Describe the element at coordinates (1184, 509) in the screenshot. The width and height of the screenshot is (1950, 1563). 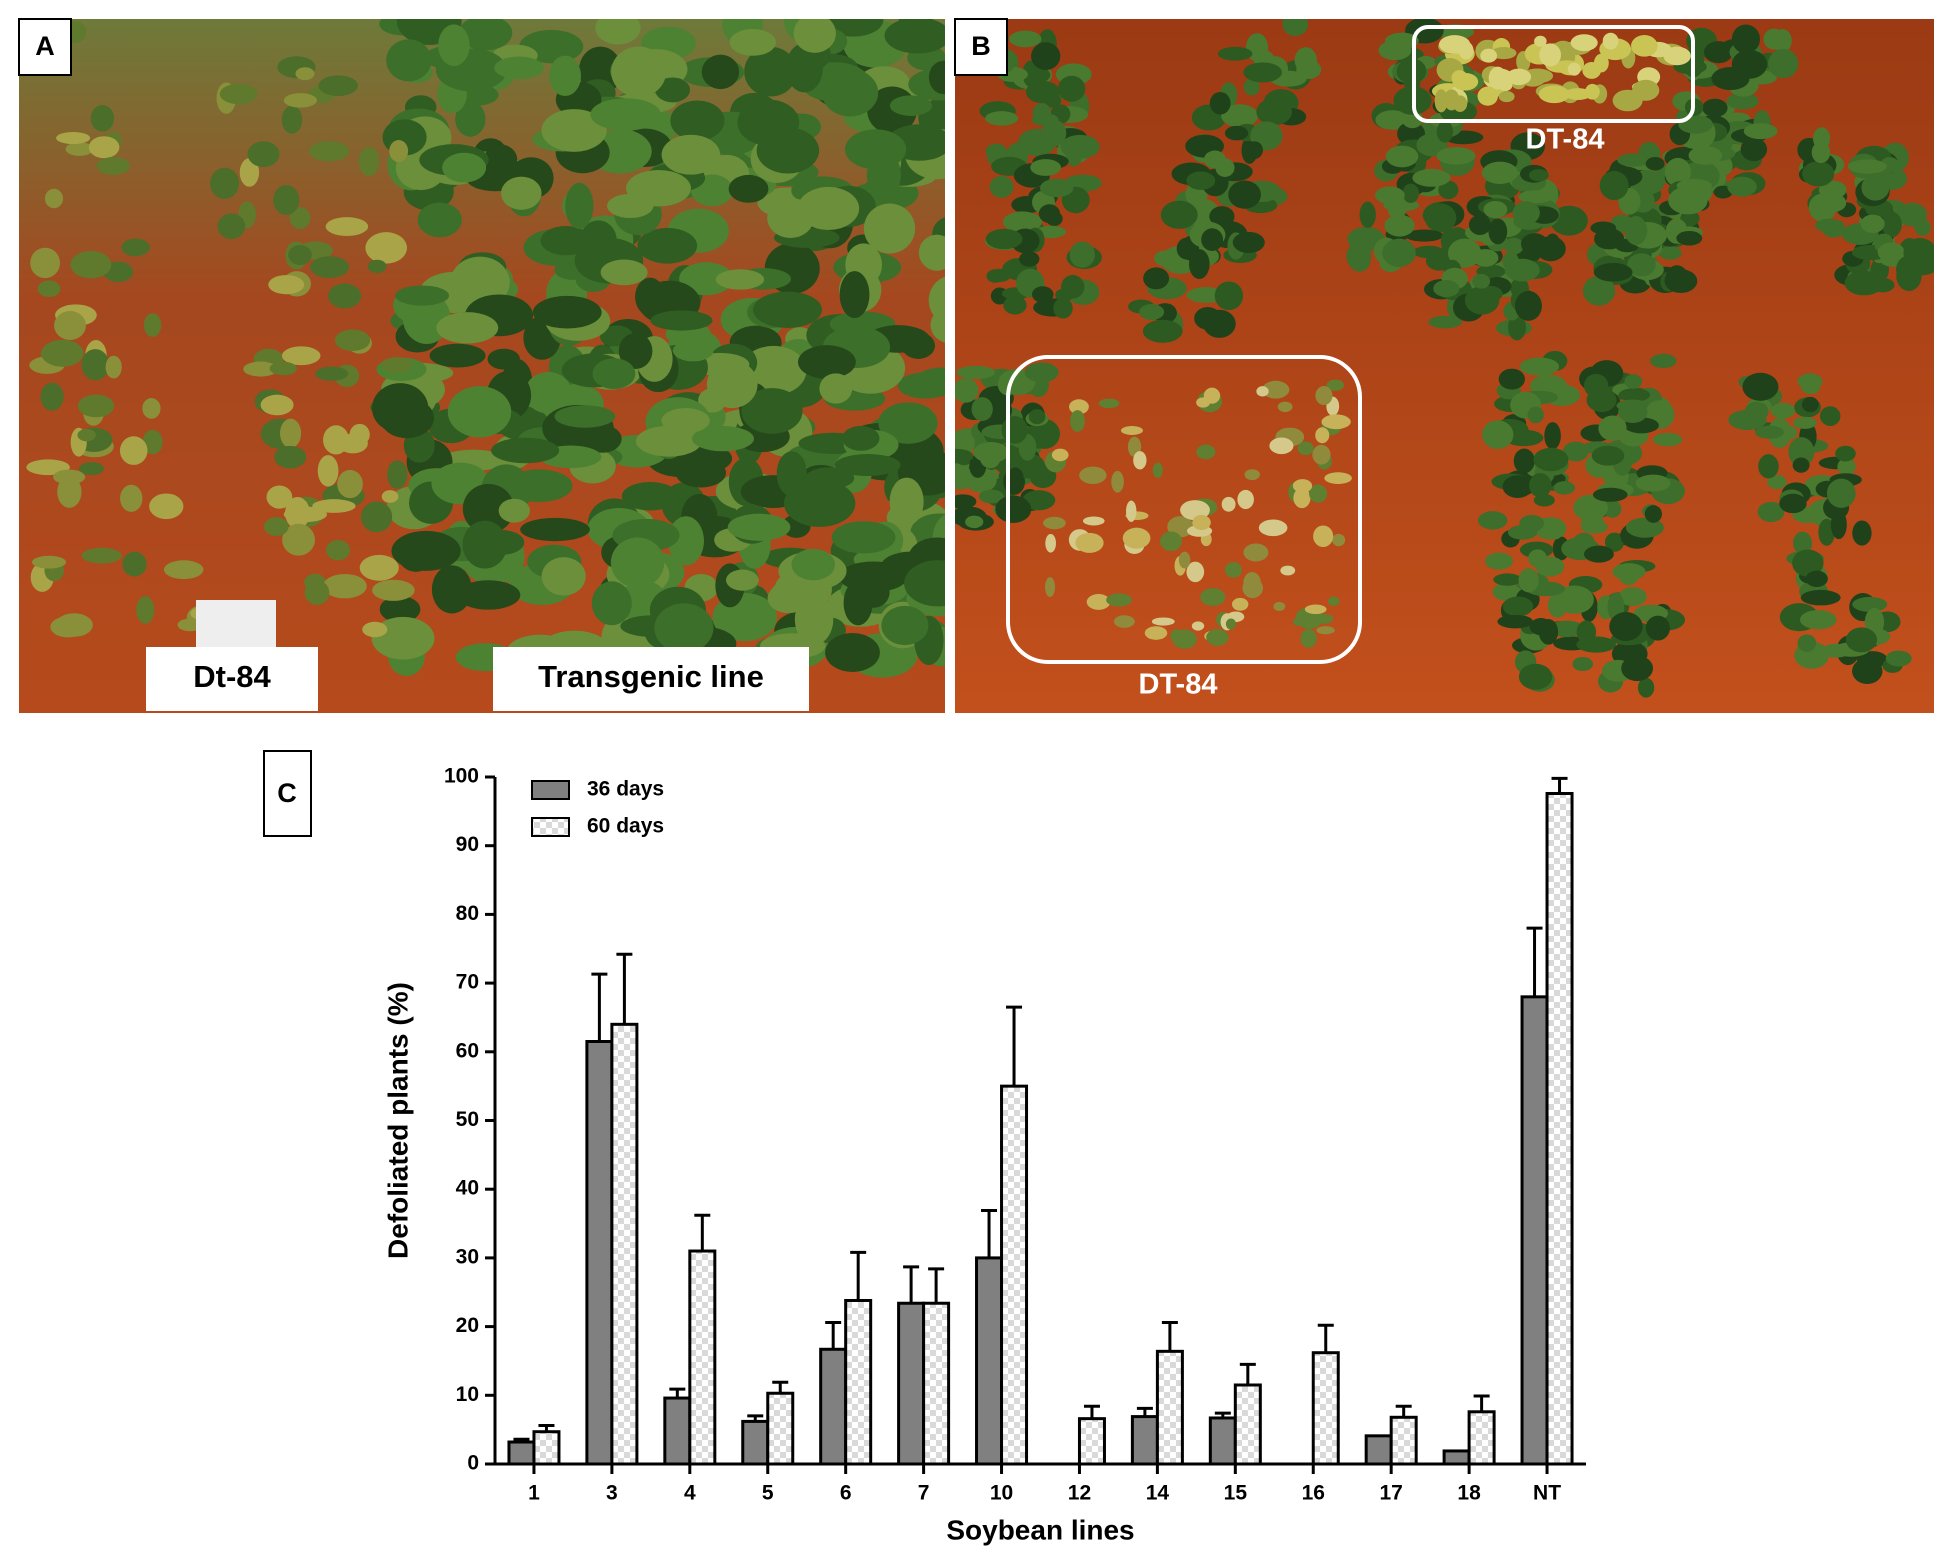
I see `highlight-box` at that location.